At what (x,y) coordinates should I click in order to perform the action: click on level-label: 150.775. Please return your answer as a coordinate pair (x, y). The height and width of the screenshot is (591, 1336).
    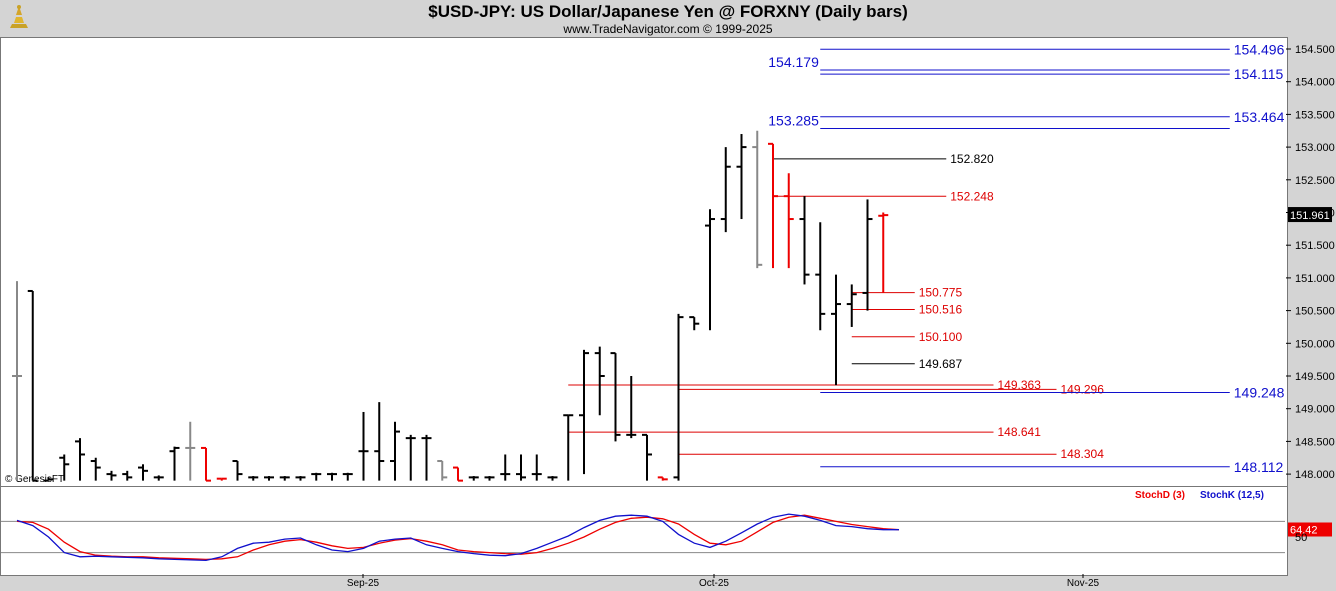
    Looking at the image, I should click on (941, 293).